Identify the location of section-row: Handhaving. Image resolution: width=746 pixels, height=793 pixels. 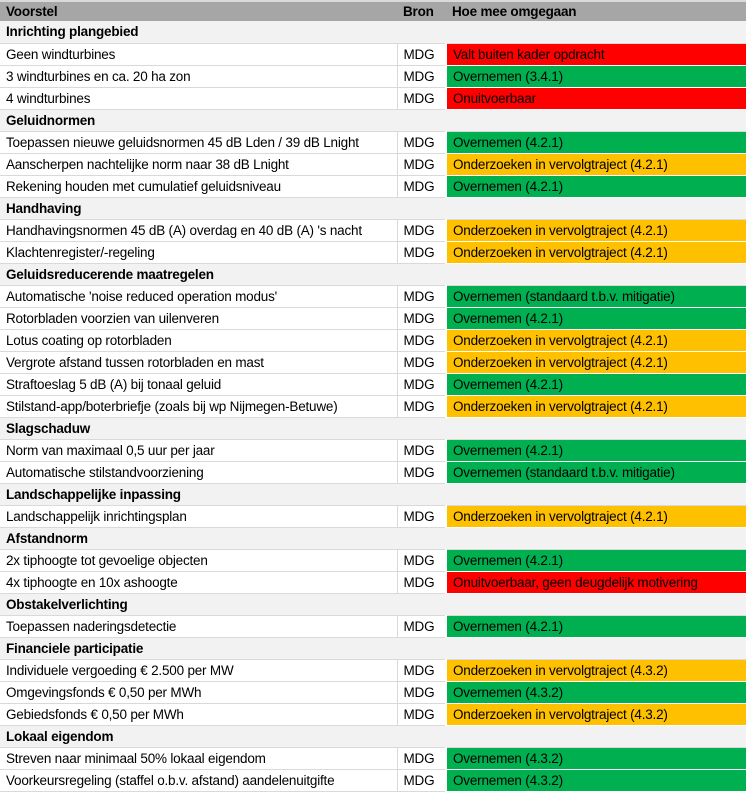
(373, 208).